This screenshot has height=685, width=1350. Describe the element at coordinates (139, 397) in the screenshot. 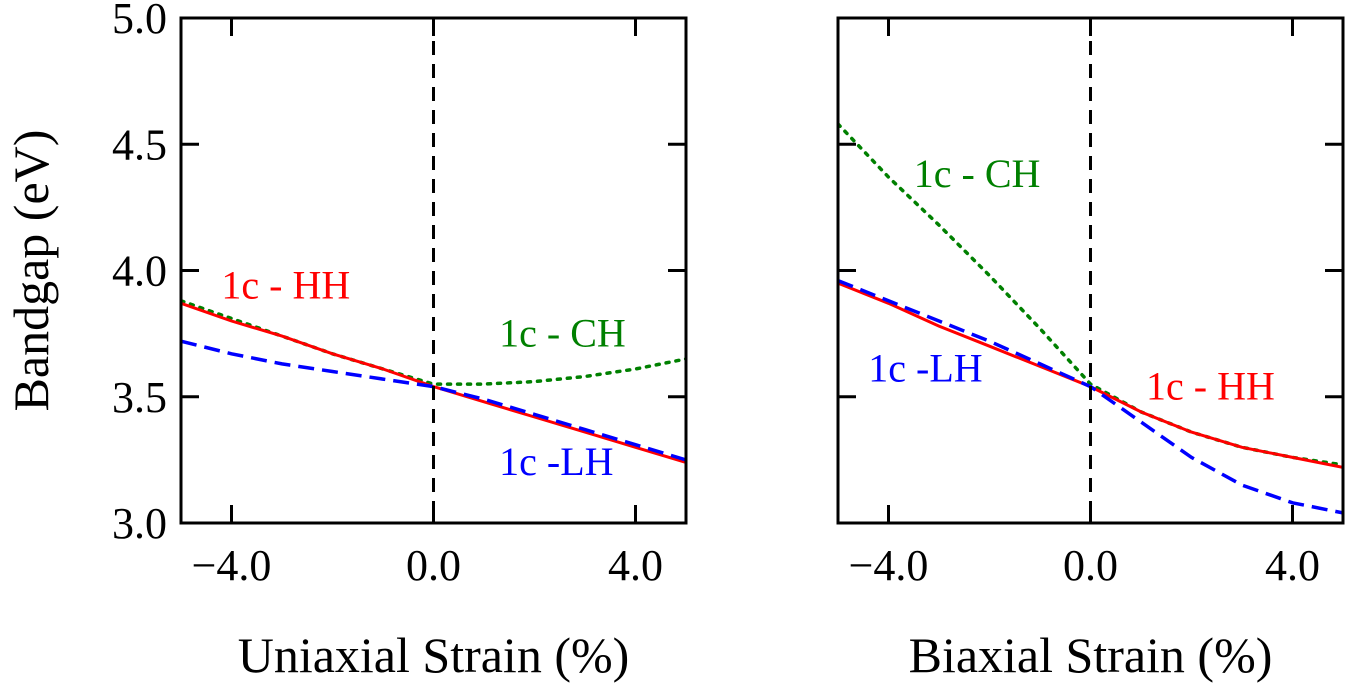

I see `y-tick-label: 3.5` at that location.